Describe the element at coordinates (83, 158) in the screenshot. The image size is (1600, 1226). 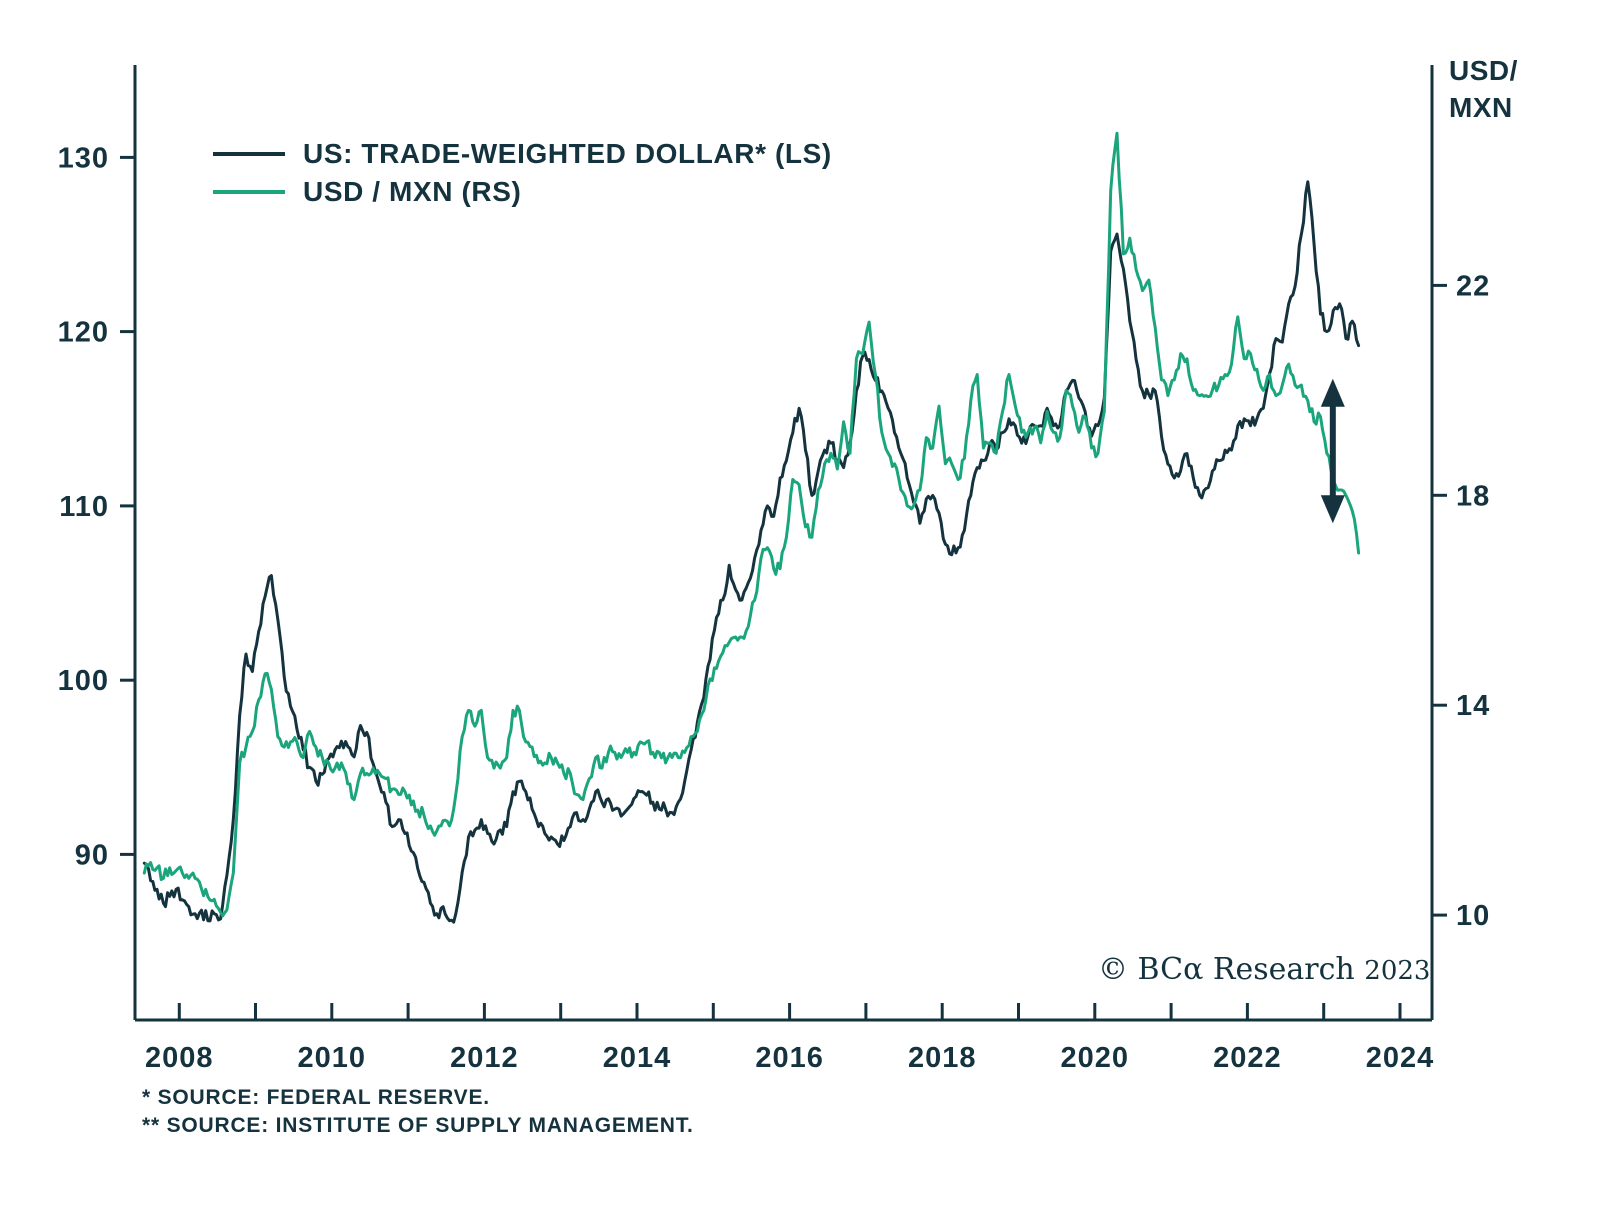
I see `left-tick-label: 130` at that location.